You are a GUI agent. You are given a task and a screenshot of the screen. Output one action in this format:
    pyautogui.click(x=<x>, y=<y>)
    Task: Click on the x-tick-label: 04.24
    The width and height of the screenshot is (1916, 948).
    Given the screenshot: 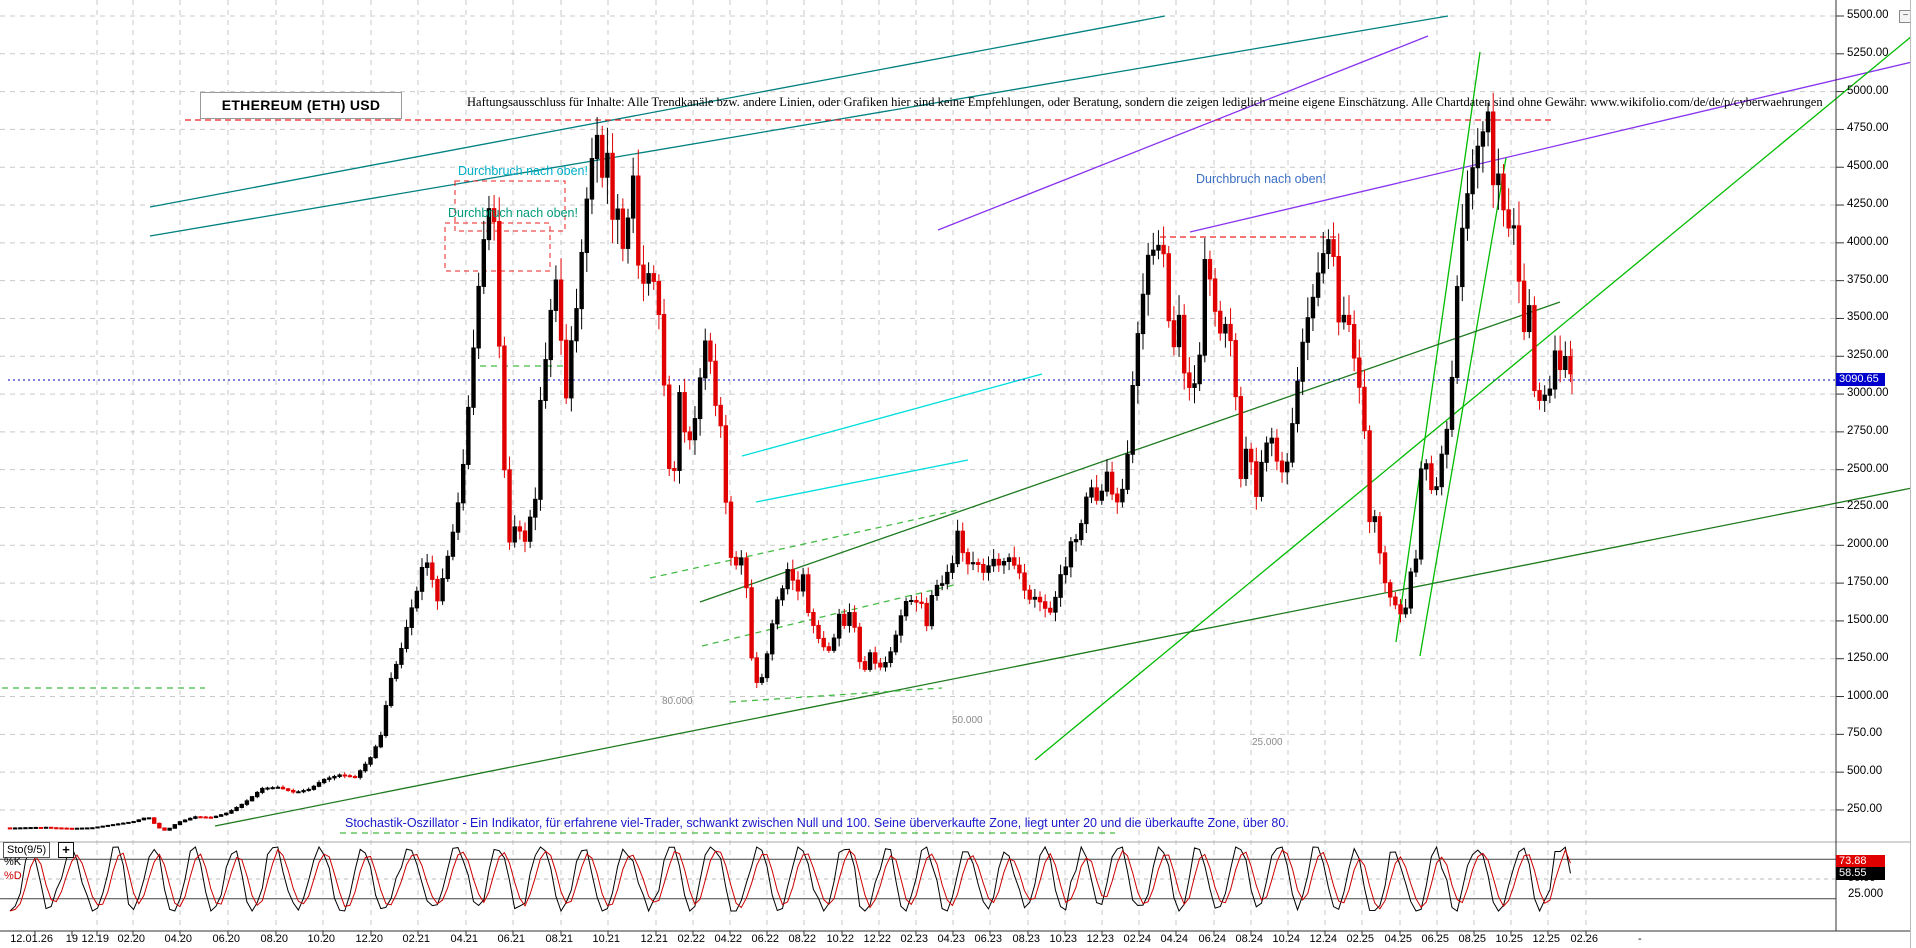 What is the action you would take?
    pyautogui.click(x=1174, y=939)
    